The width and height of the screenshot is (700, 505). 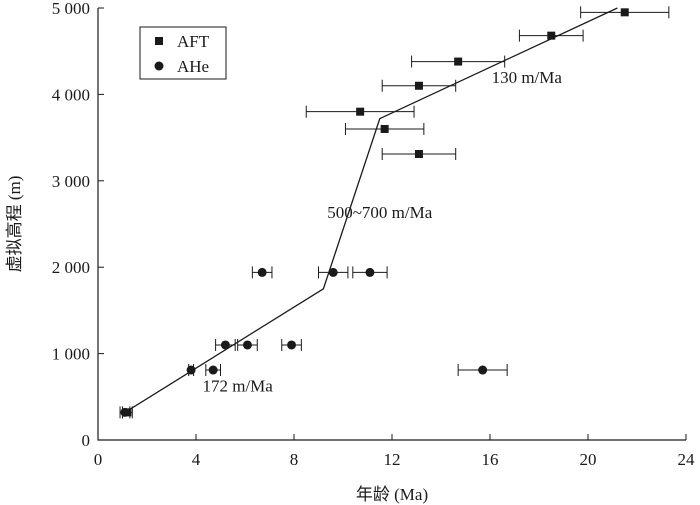 What do you see at coordinates (196, 459) in the screenshot?
I see `x-tick-label: 4` at bounding box center [196, 459].